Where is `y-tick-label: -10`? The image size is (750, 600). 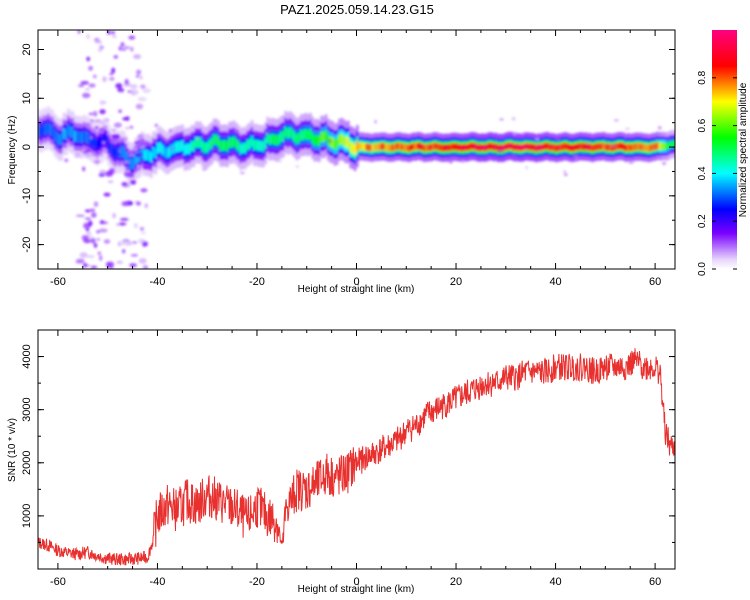 y-tick-label: -10 is located at coordinates (27, 196).